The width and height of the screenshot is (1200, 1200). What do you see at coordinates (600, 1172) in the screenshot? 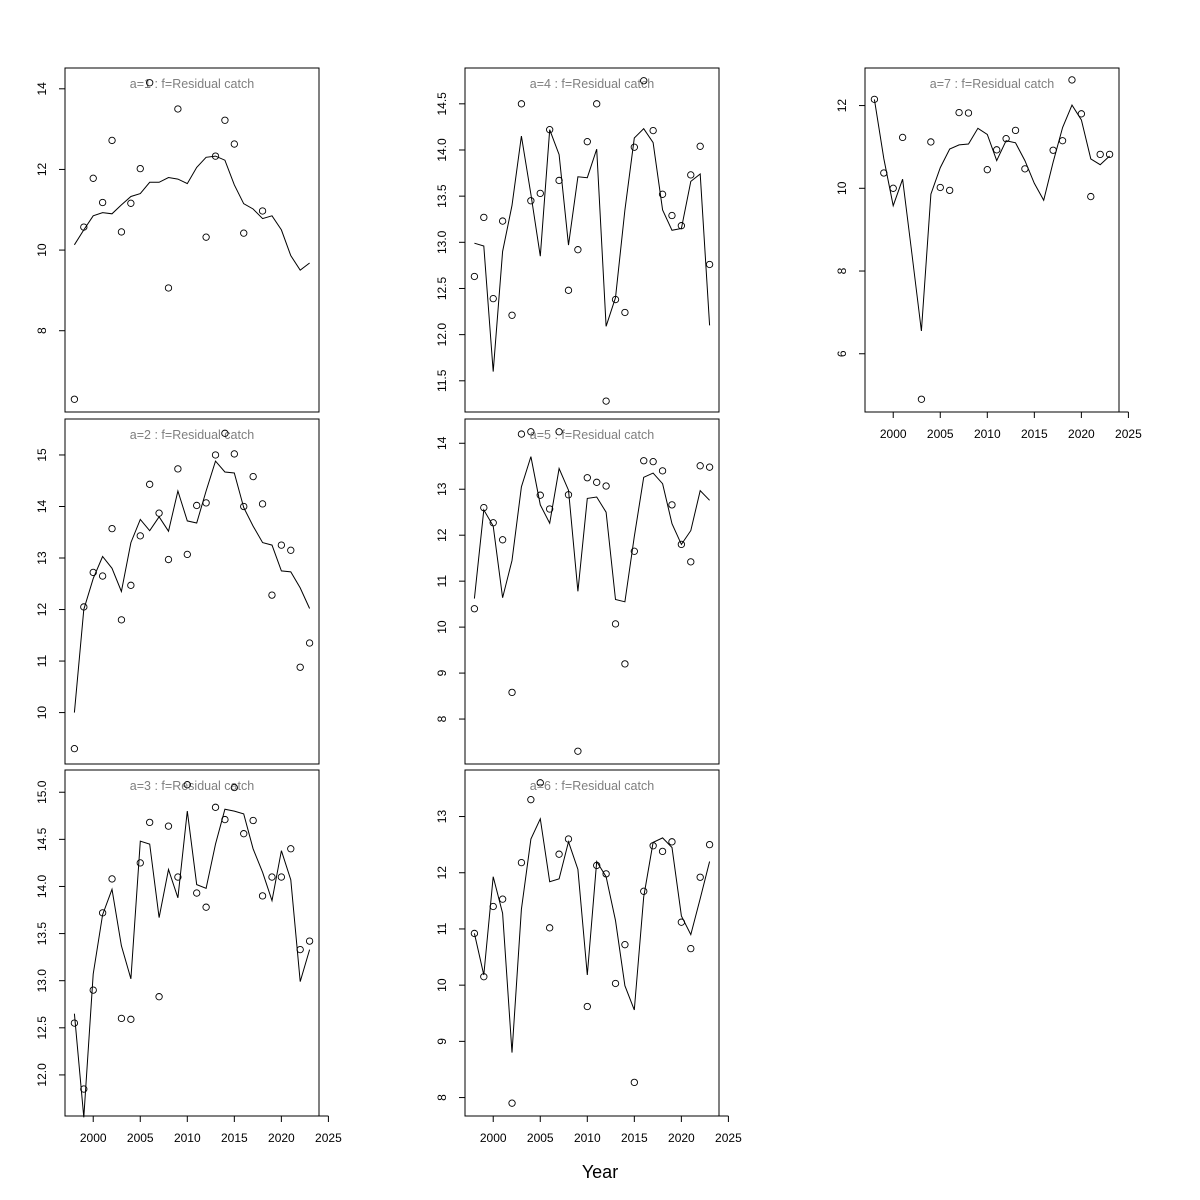
I see `x-axis-label: Year` at bounding box center [600, 1172].